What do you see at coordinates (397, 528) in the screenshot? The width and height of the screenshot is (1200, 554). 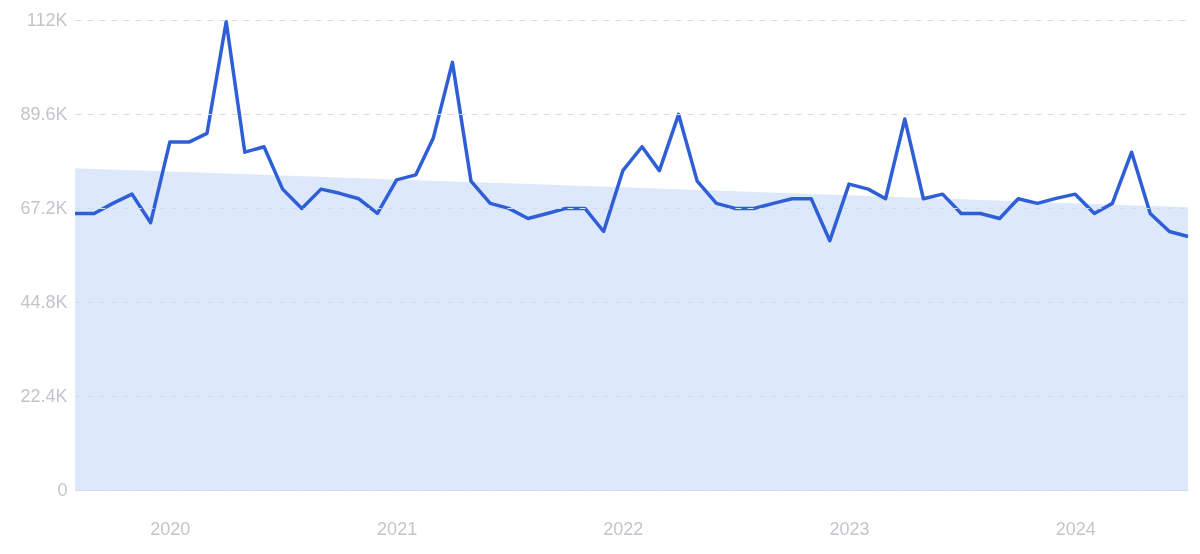 I see `x-tick-label: 2021` at bounding box center [397, 528].